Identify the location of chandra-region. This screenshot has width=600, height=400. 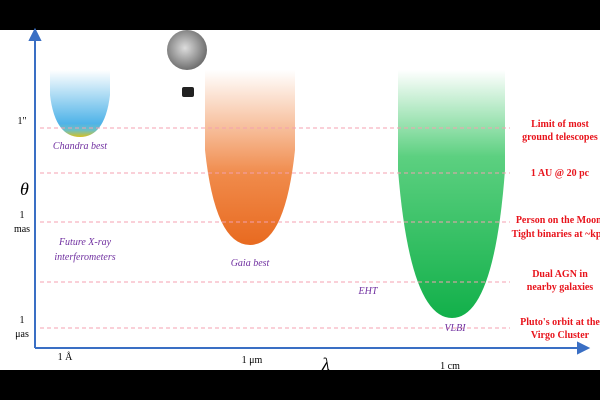
(80, 103).